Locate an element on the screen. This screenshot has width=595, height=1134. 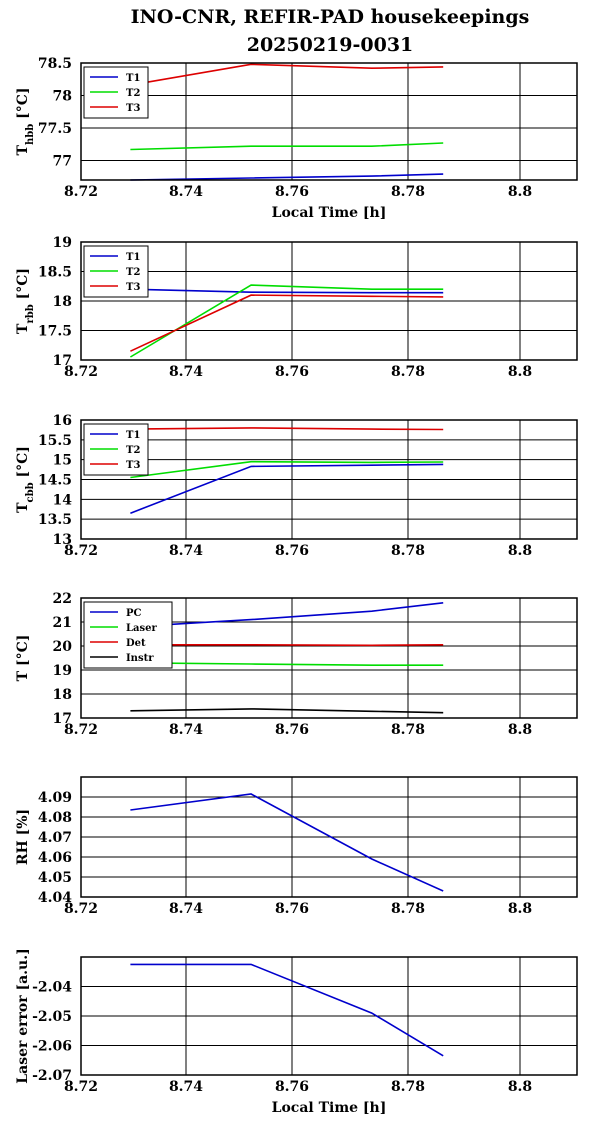
y-tick-label: 4.08 is located at coordinates (55, 818).